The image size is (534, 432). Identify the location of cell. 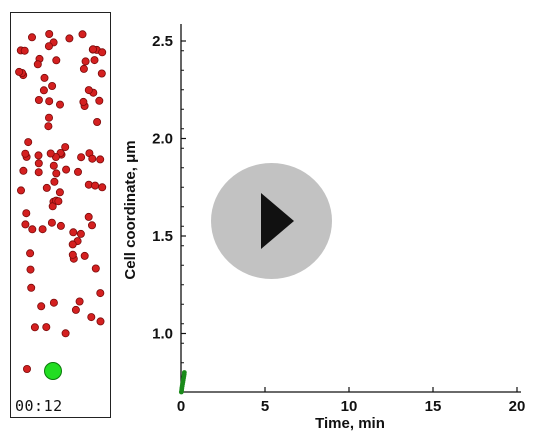
(53, 371).